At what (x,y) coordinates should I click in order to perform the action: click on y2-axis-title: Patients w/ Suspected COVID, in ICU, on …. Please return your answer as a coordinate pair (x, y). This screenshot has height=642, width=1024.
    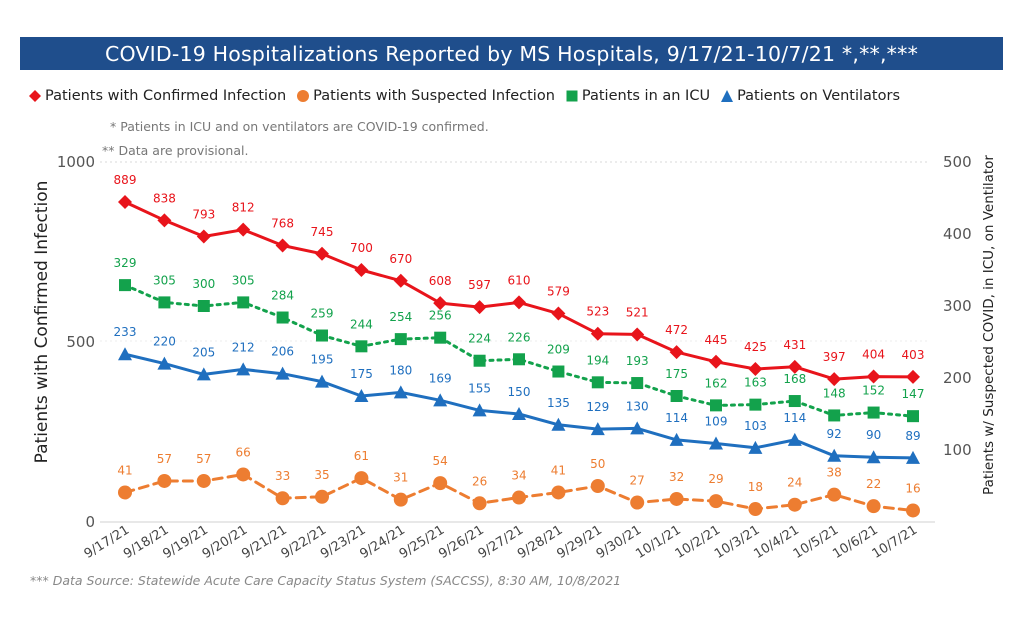
    Looking at the image, I should click on (989, 325).